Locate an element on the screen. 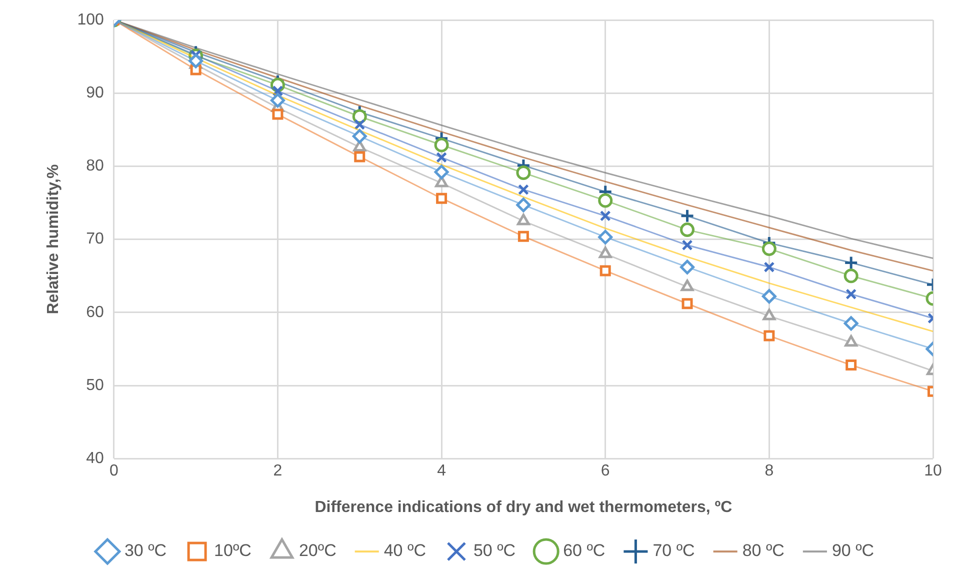 This screenshot has height=580, width=973. legend-label: 10ºC is located at coordinates (233, 550).